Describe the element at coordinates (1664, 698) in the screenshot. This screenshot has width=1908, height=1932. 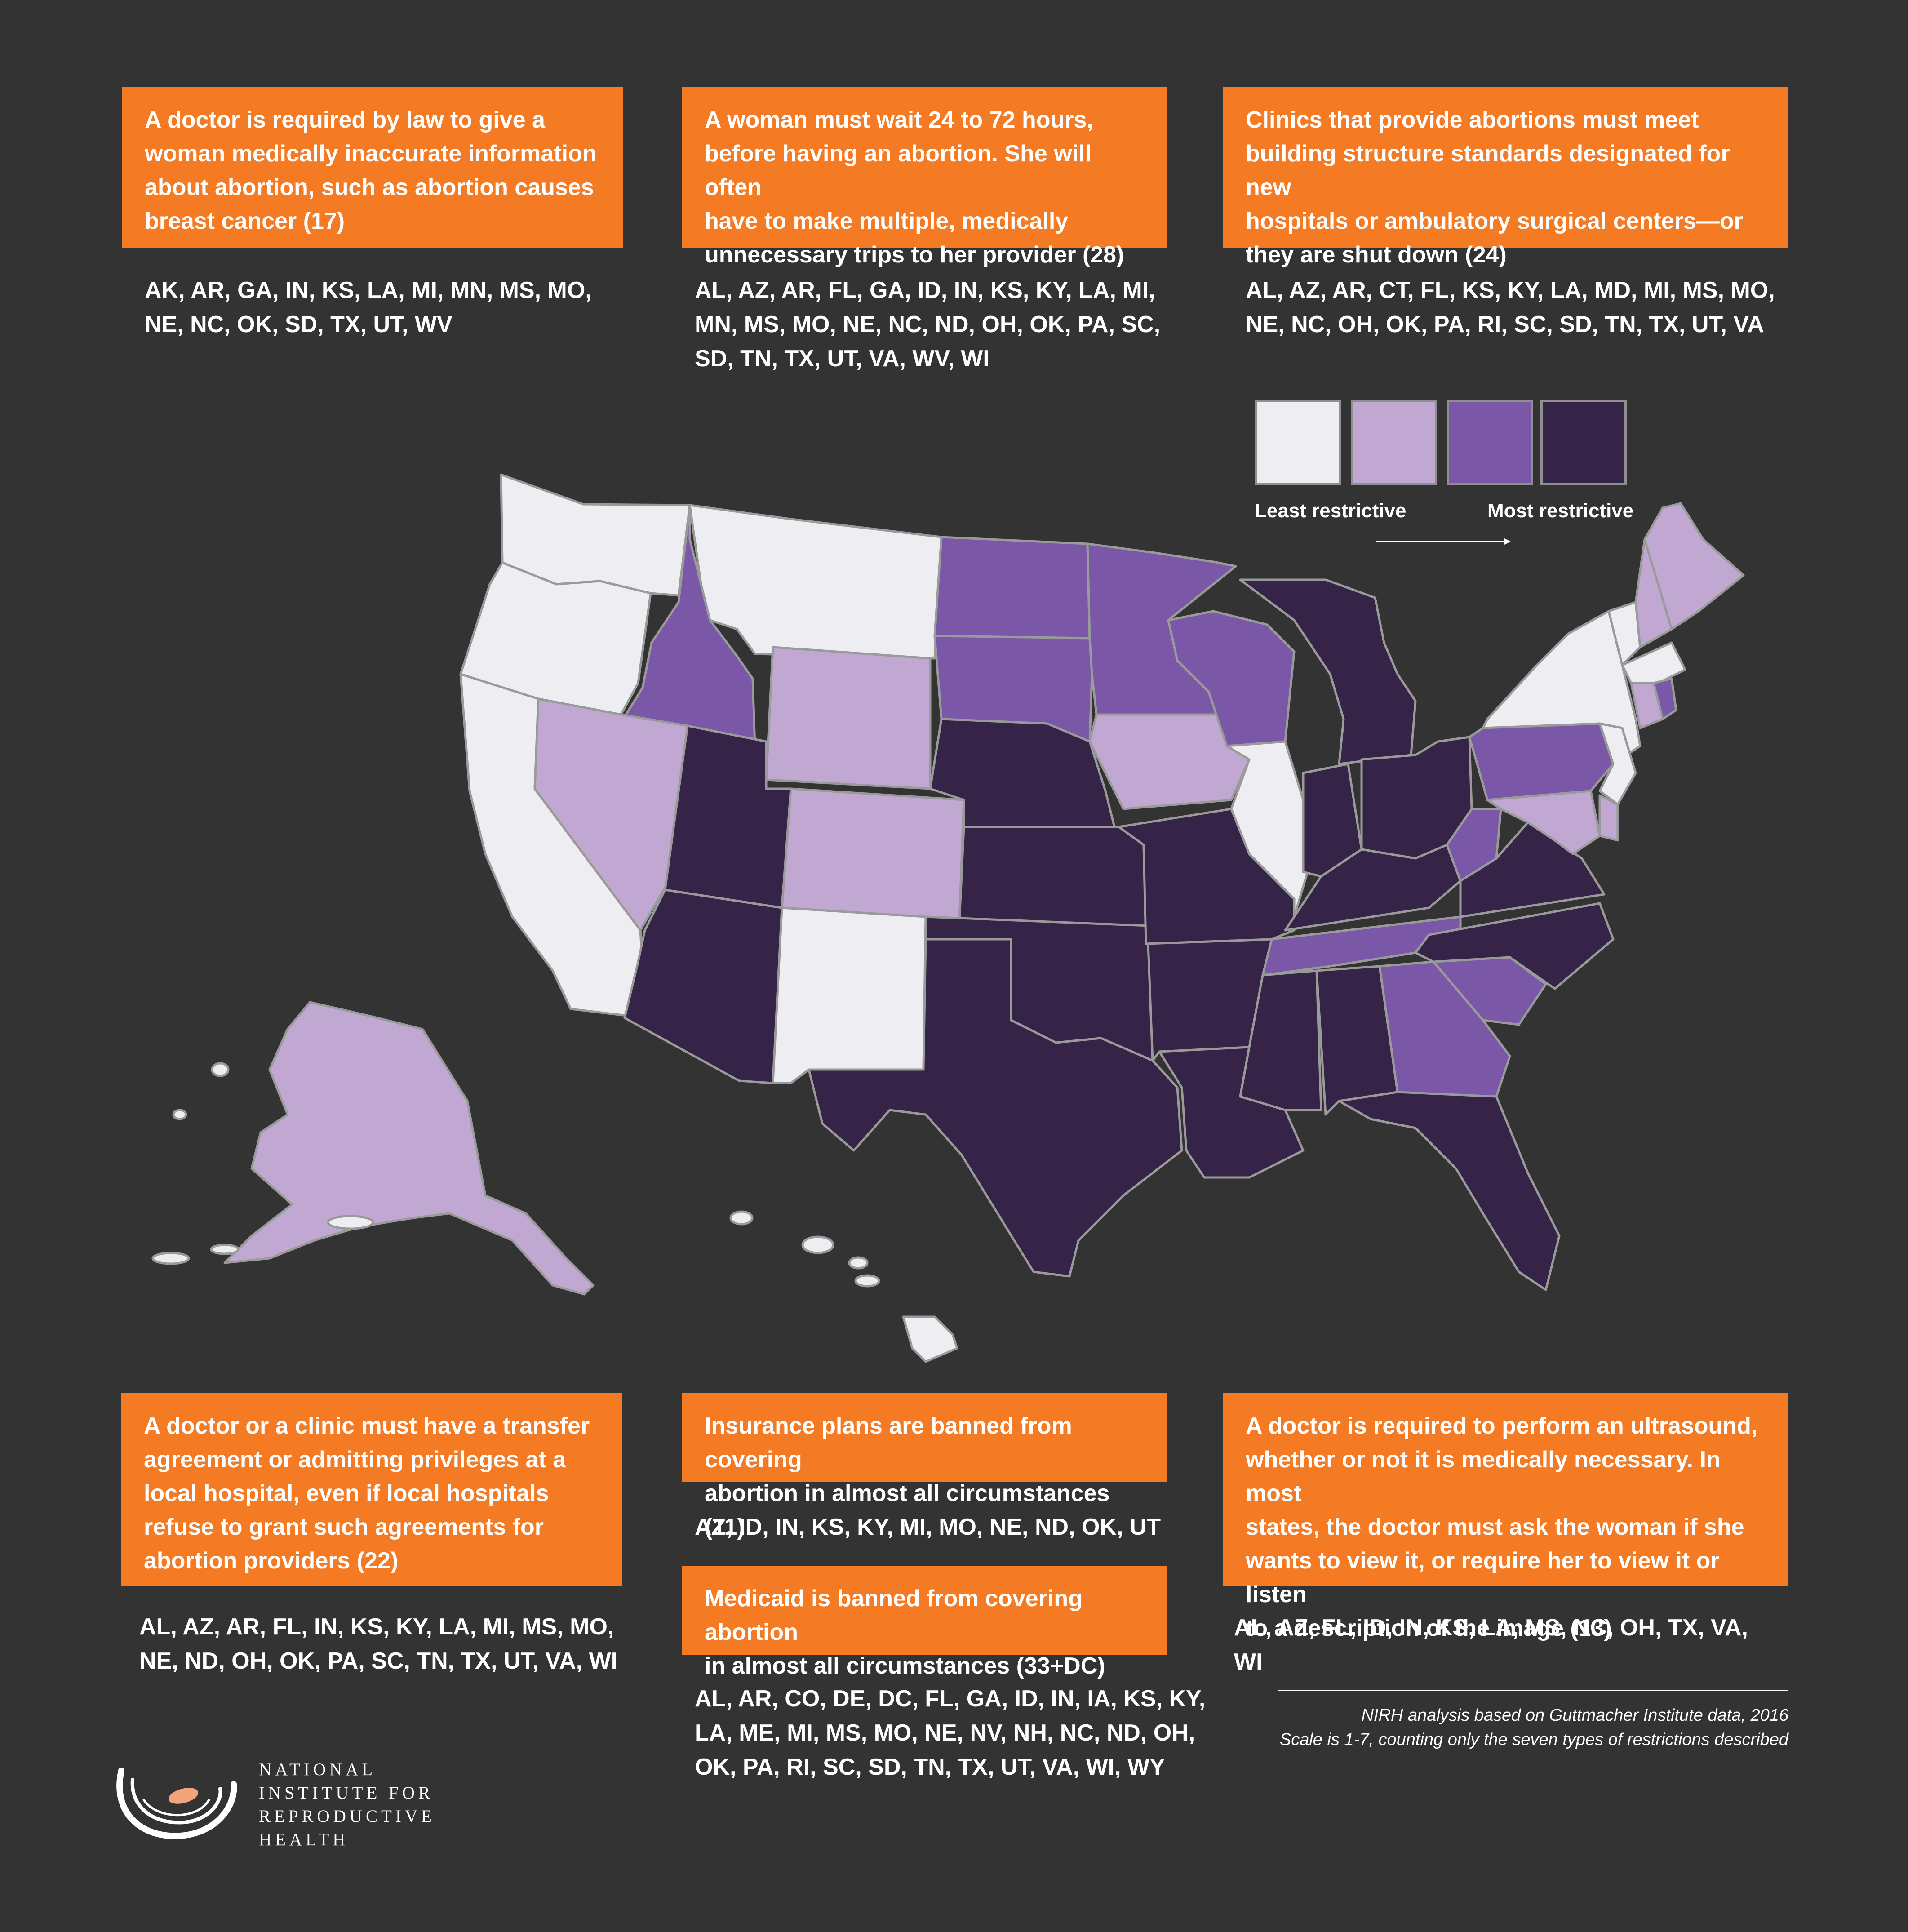
I see `state-ri` at that location.